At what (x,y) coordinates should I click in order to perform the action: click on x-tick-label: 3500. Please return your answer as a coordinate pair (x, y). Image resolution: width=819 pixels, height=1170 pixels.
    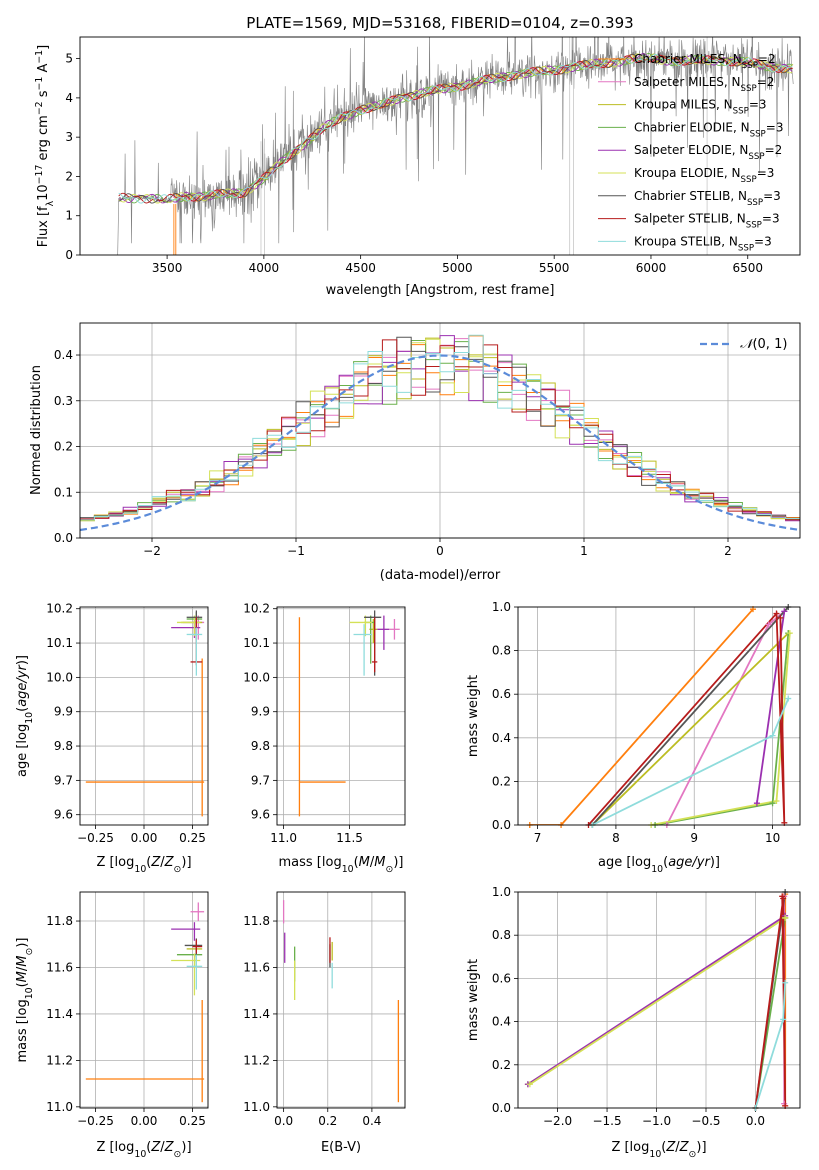
    Looking at the image, I should click on (167, 268).